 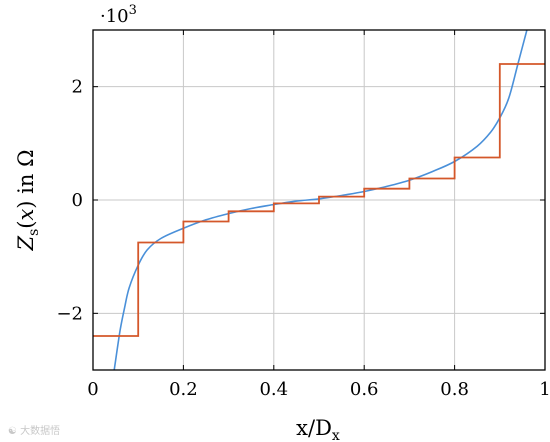 I want to click on x-tick-label: 1, so click(x=544, y=389).